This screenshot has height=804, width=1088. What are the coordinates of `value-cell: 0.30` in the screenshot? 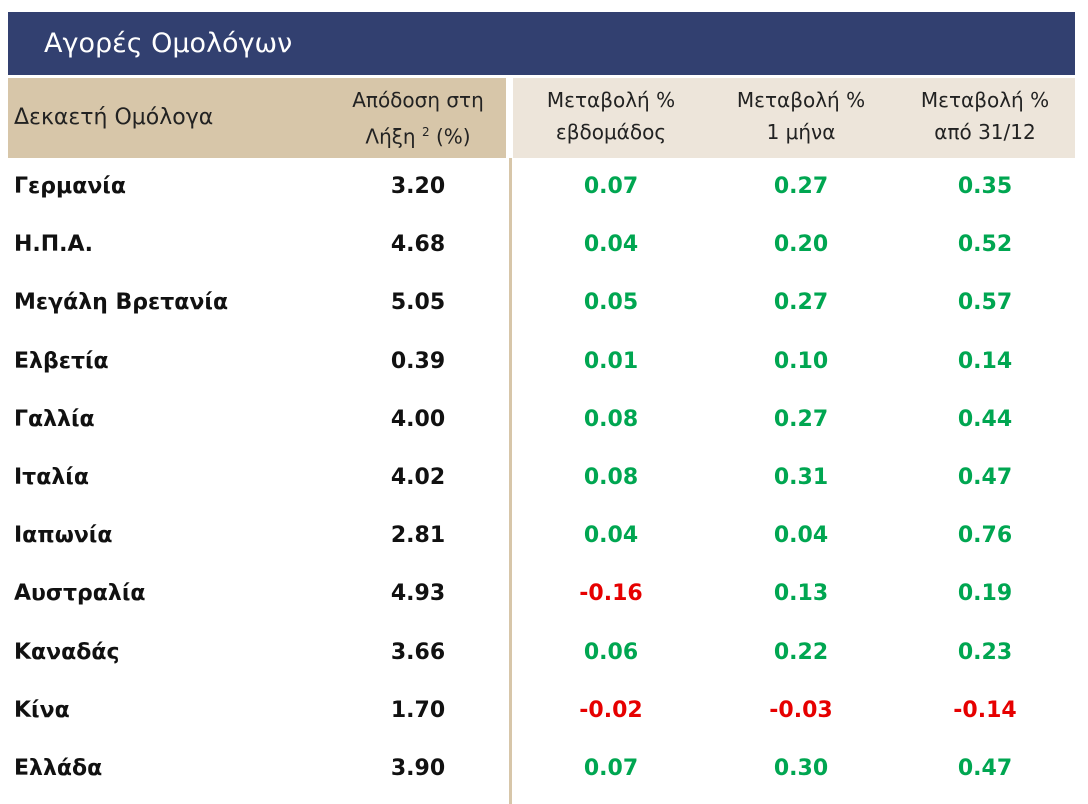 It's located at (801, 768).